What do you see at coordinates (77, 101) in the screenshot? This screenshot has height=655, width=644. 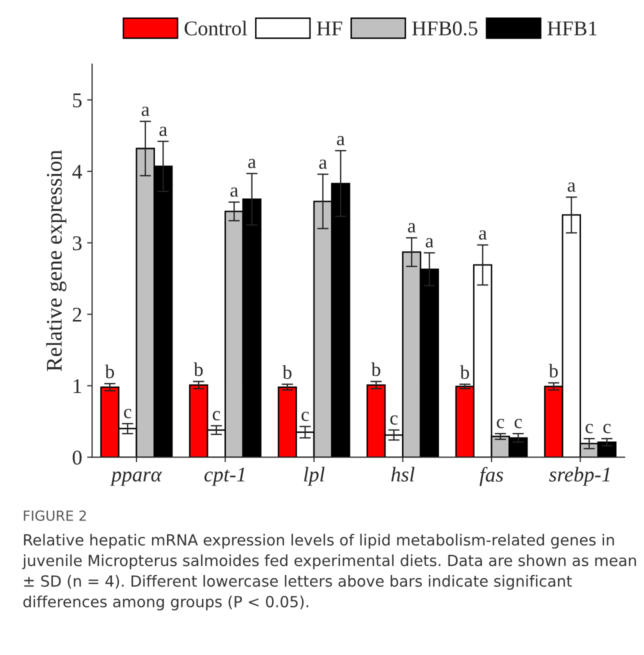 I see `y-tick-label: 5` at bounding box center [77, 101].